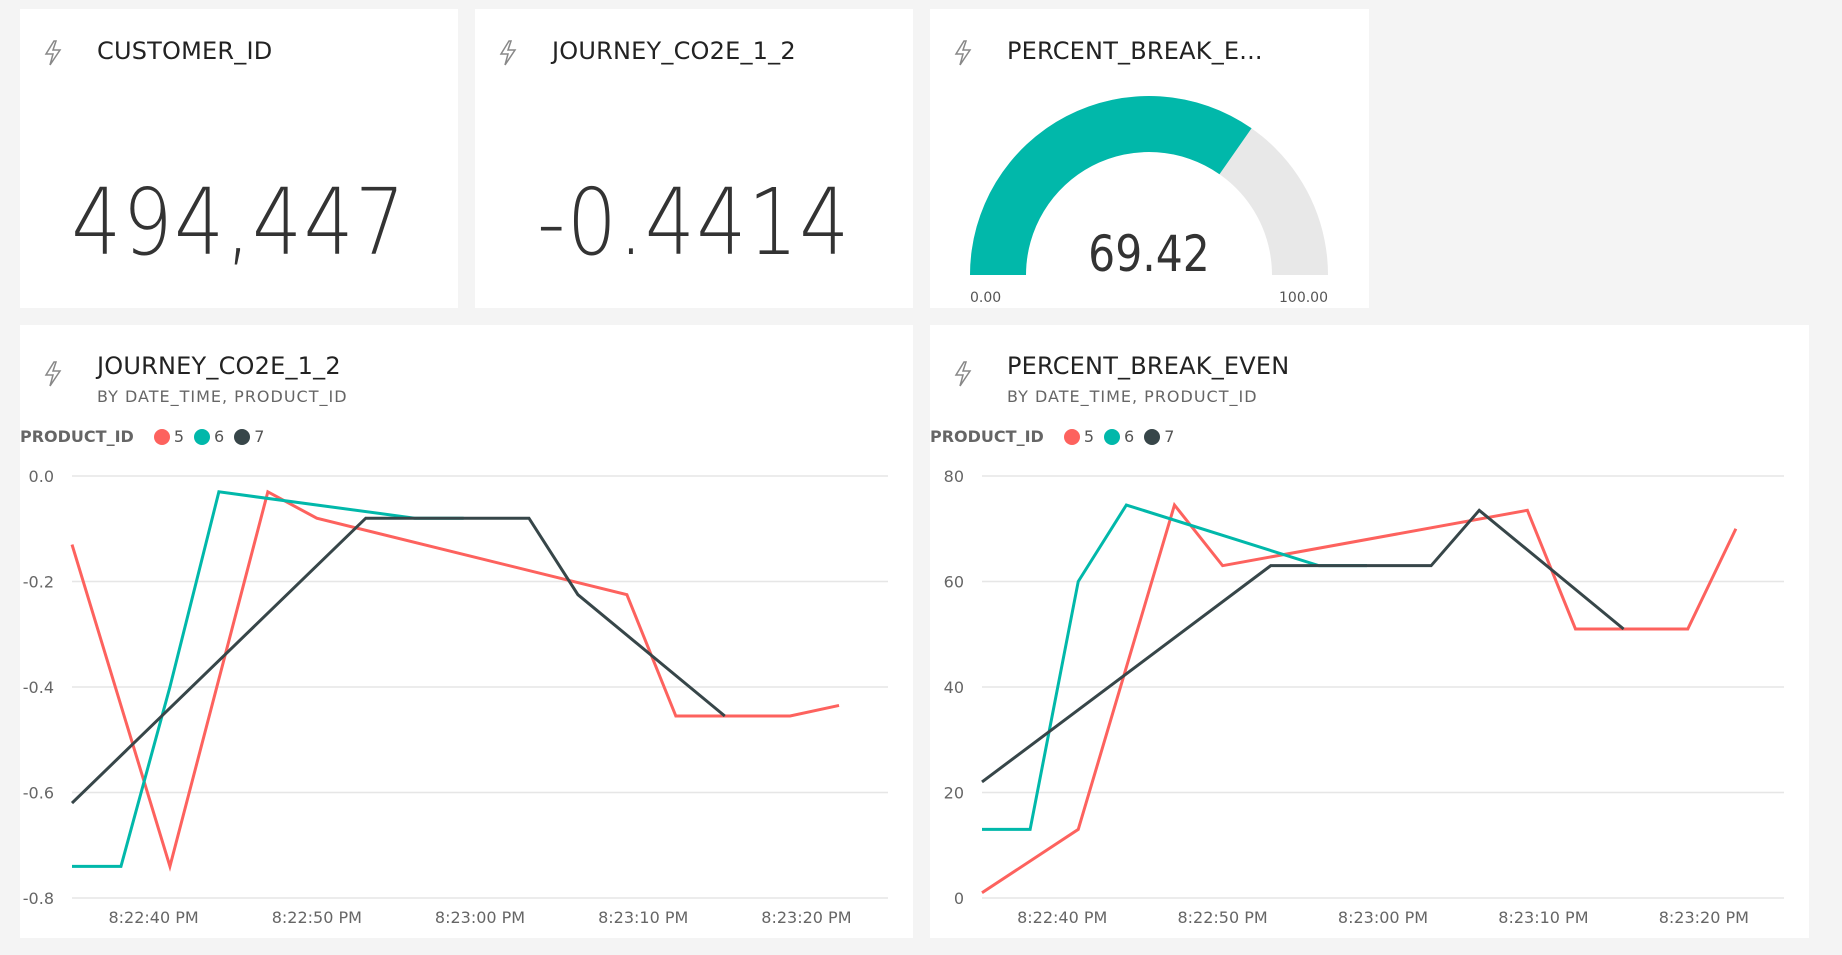  Describe the element at coordinates (954, 582) in the screenshot. I see `y-tick-label: 60` at that location.